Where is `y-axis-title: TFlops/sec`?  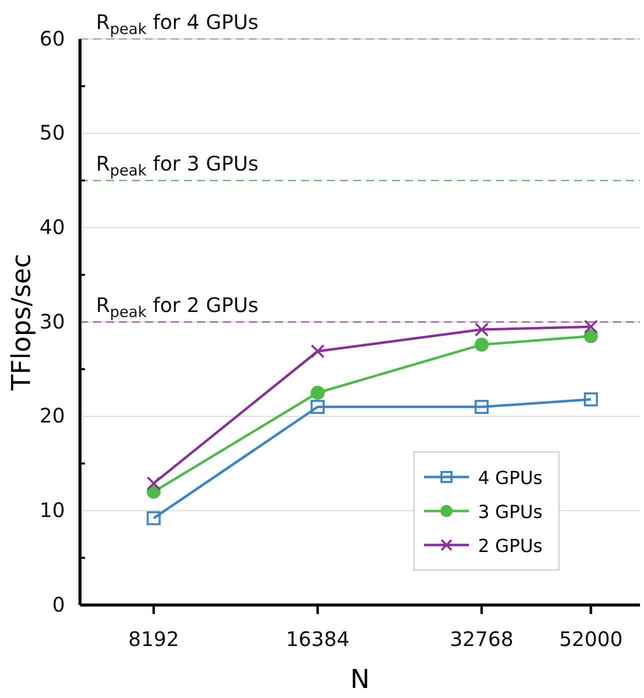
y-axis-title: TFlops/sec is located at coordinates (22, 323).